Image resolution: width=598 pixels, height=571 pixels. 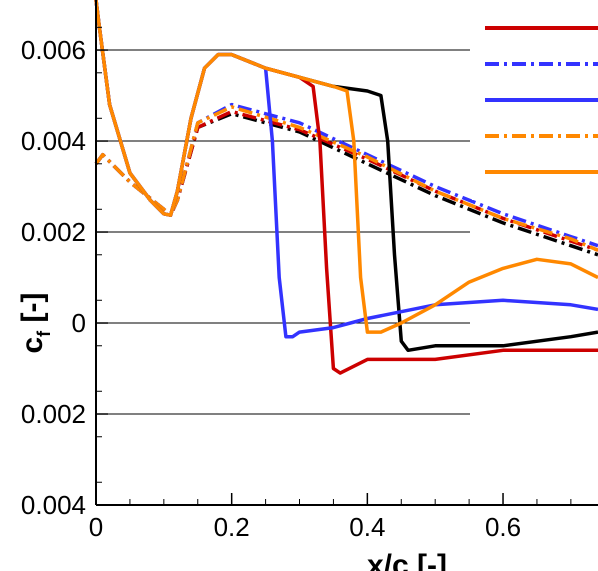 I want to click on y-axis-label-main: c, so click(x=32, y=345).